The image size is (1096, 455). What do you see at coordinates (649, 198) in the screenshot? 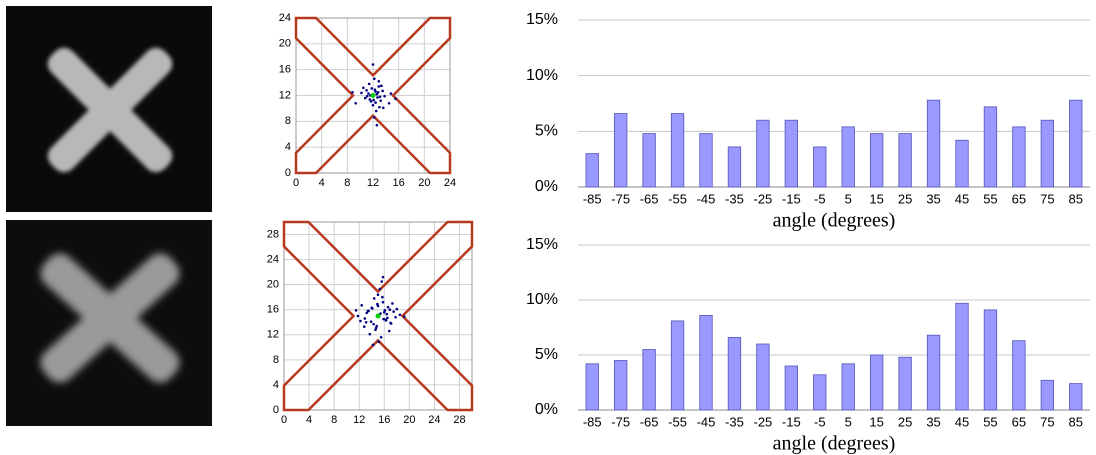
I see `x-tick-label: -65` at bounding box center [649, 198].